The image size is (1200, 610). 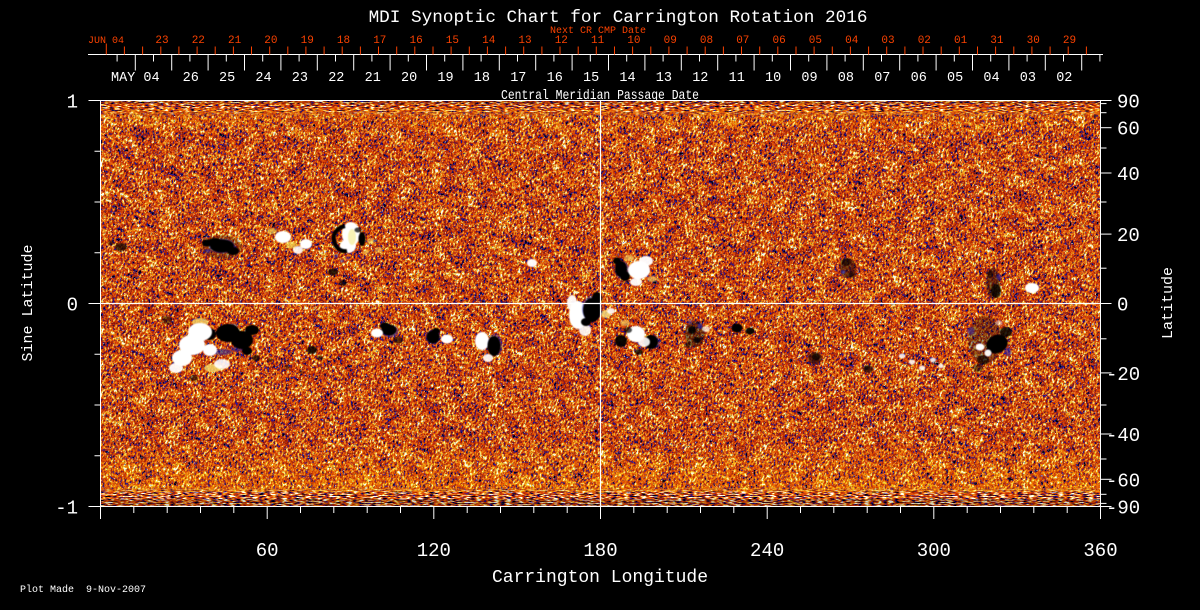 What do you see at coordinates (1033, 41) in the screenshot?
I see `svg-text: 30` at bounding box center [1033, 41].